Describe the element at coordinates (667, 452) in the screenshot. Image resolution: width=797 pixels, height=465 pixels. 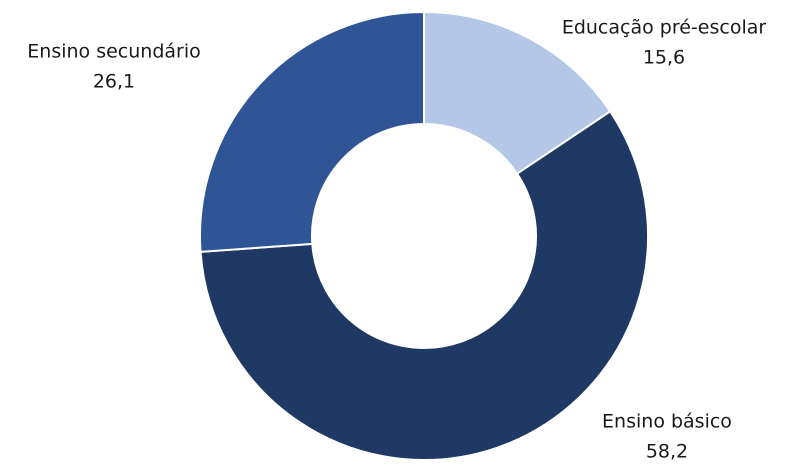
I see `data-label-ensino-basico-value: 58,2` at that location.